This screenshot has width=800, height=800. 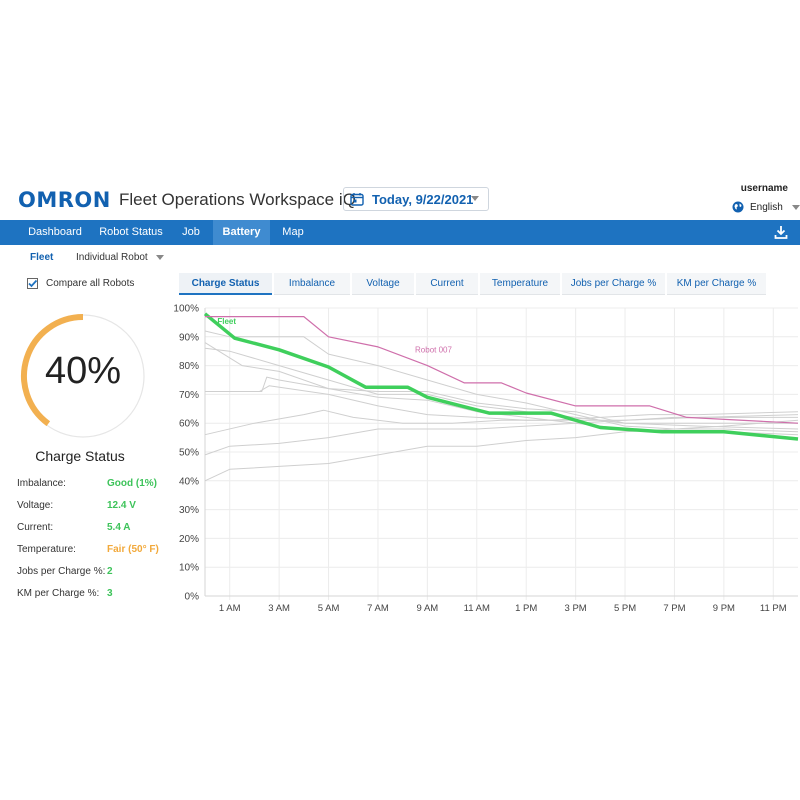 What do you see at coordinates (674, 608) in the screenshot?
I see `x-tick-label: 7 PM` at bounding box center [674, 608].